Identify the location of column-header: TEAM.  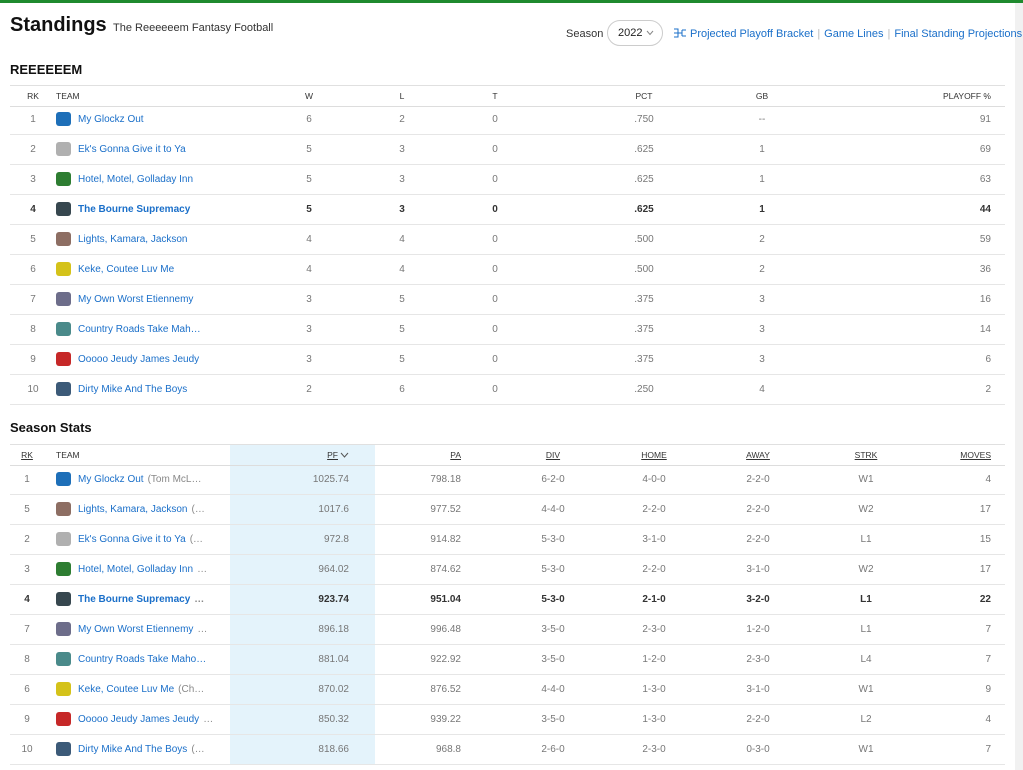
(68, 455).